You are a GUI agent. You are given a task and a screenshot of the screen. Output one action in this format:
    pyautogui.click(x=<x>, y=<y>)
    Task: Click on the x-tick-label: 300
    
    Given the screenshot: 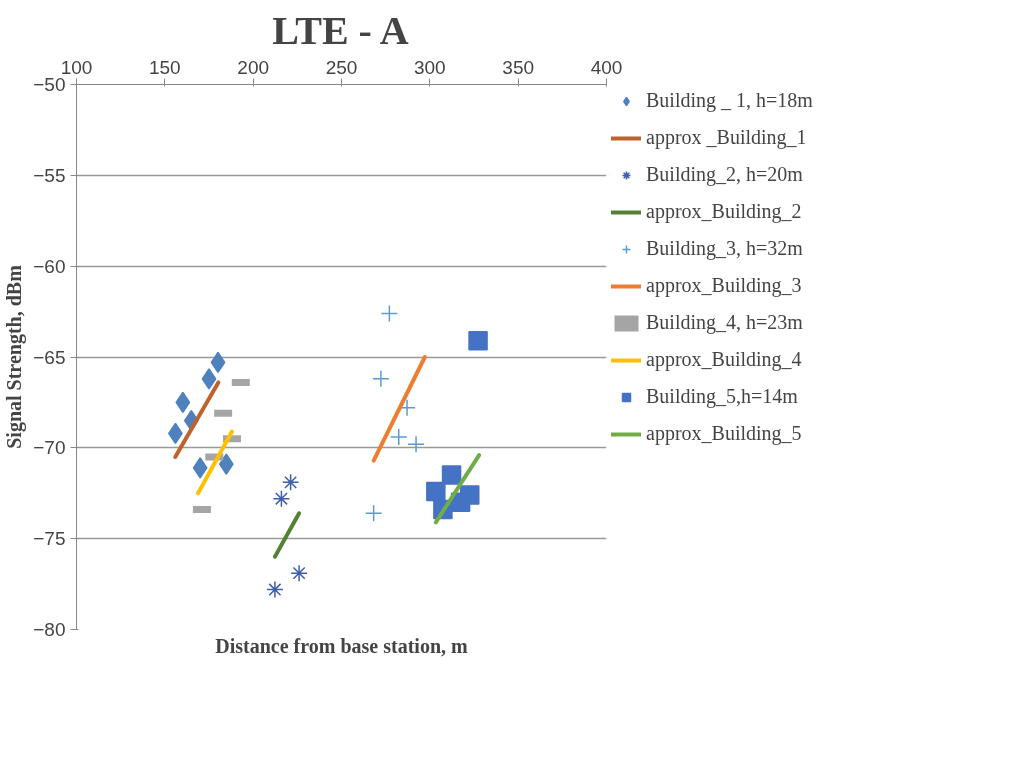 What is the action you would take?
    pyautogui.click(x=429, y=67)
    